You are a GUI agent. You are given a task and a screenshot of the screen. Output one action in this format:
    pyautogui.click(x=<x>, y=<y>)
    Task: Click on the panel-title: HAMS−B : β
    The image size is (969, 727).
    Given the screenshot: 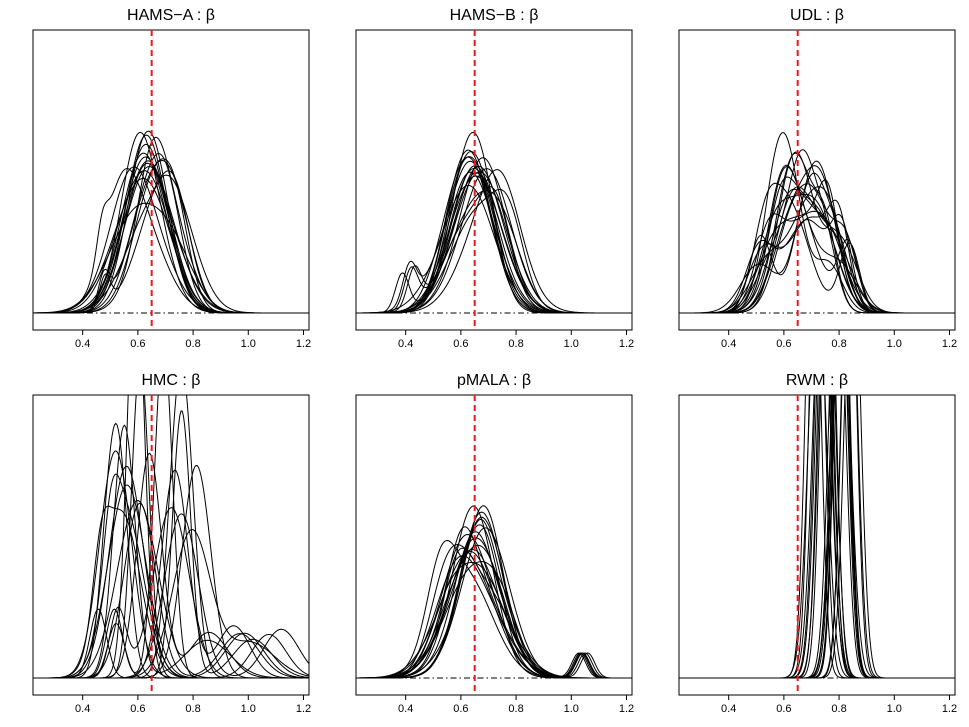 What is the action you would take?
    pyautogui.click(x=494, y=15)
    